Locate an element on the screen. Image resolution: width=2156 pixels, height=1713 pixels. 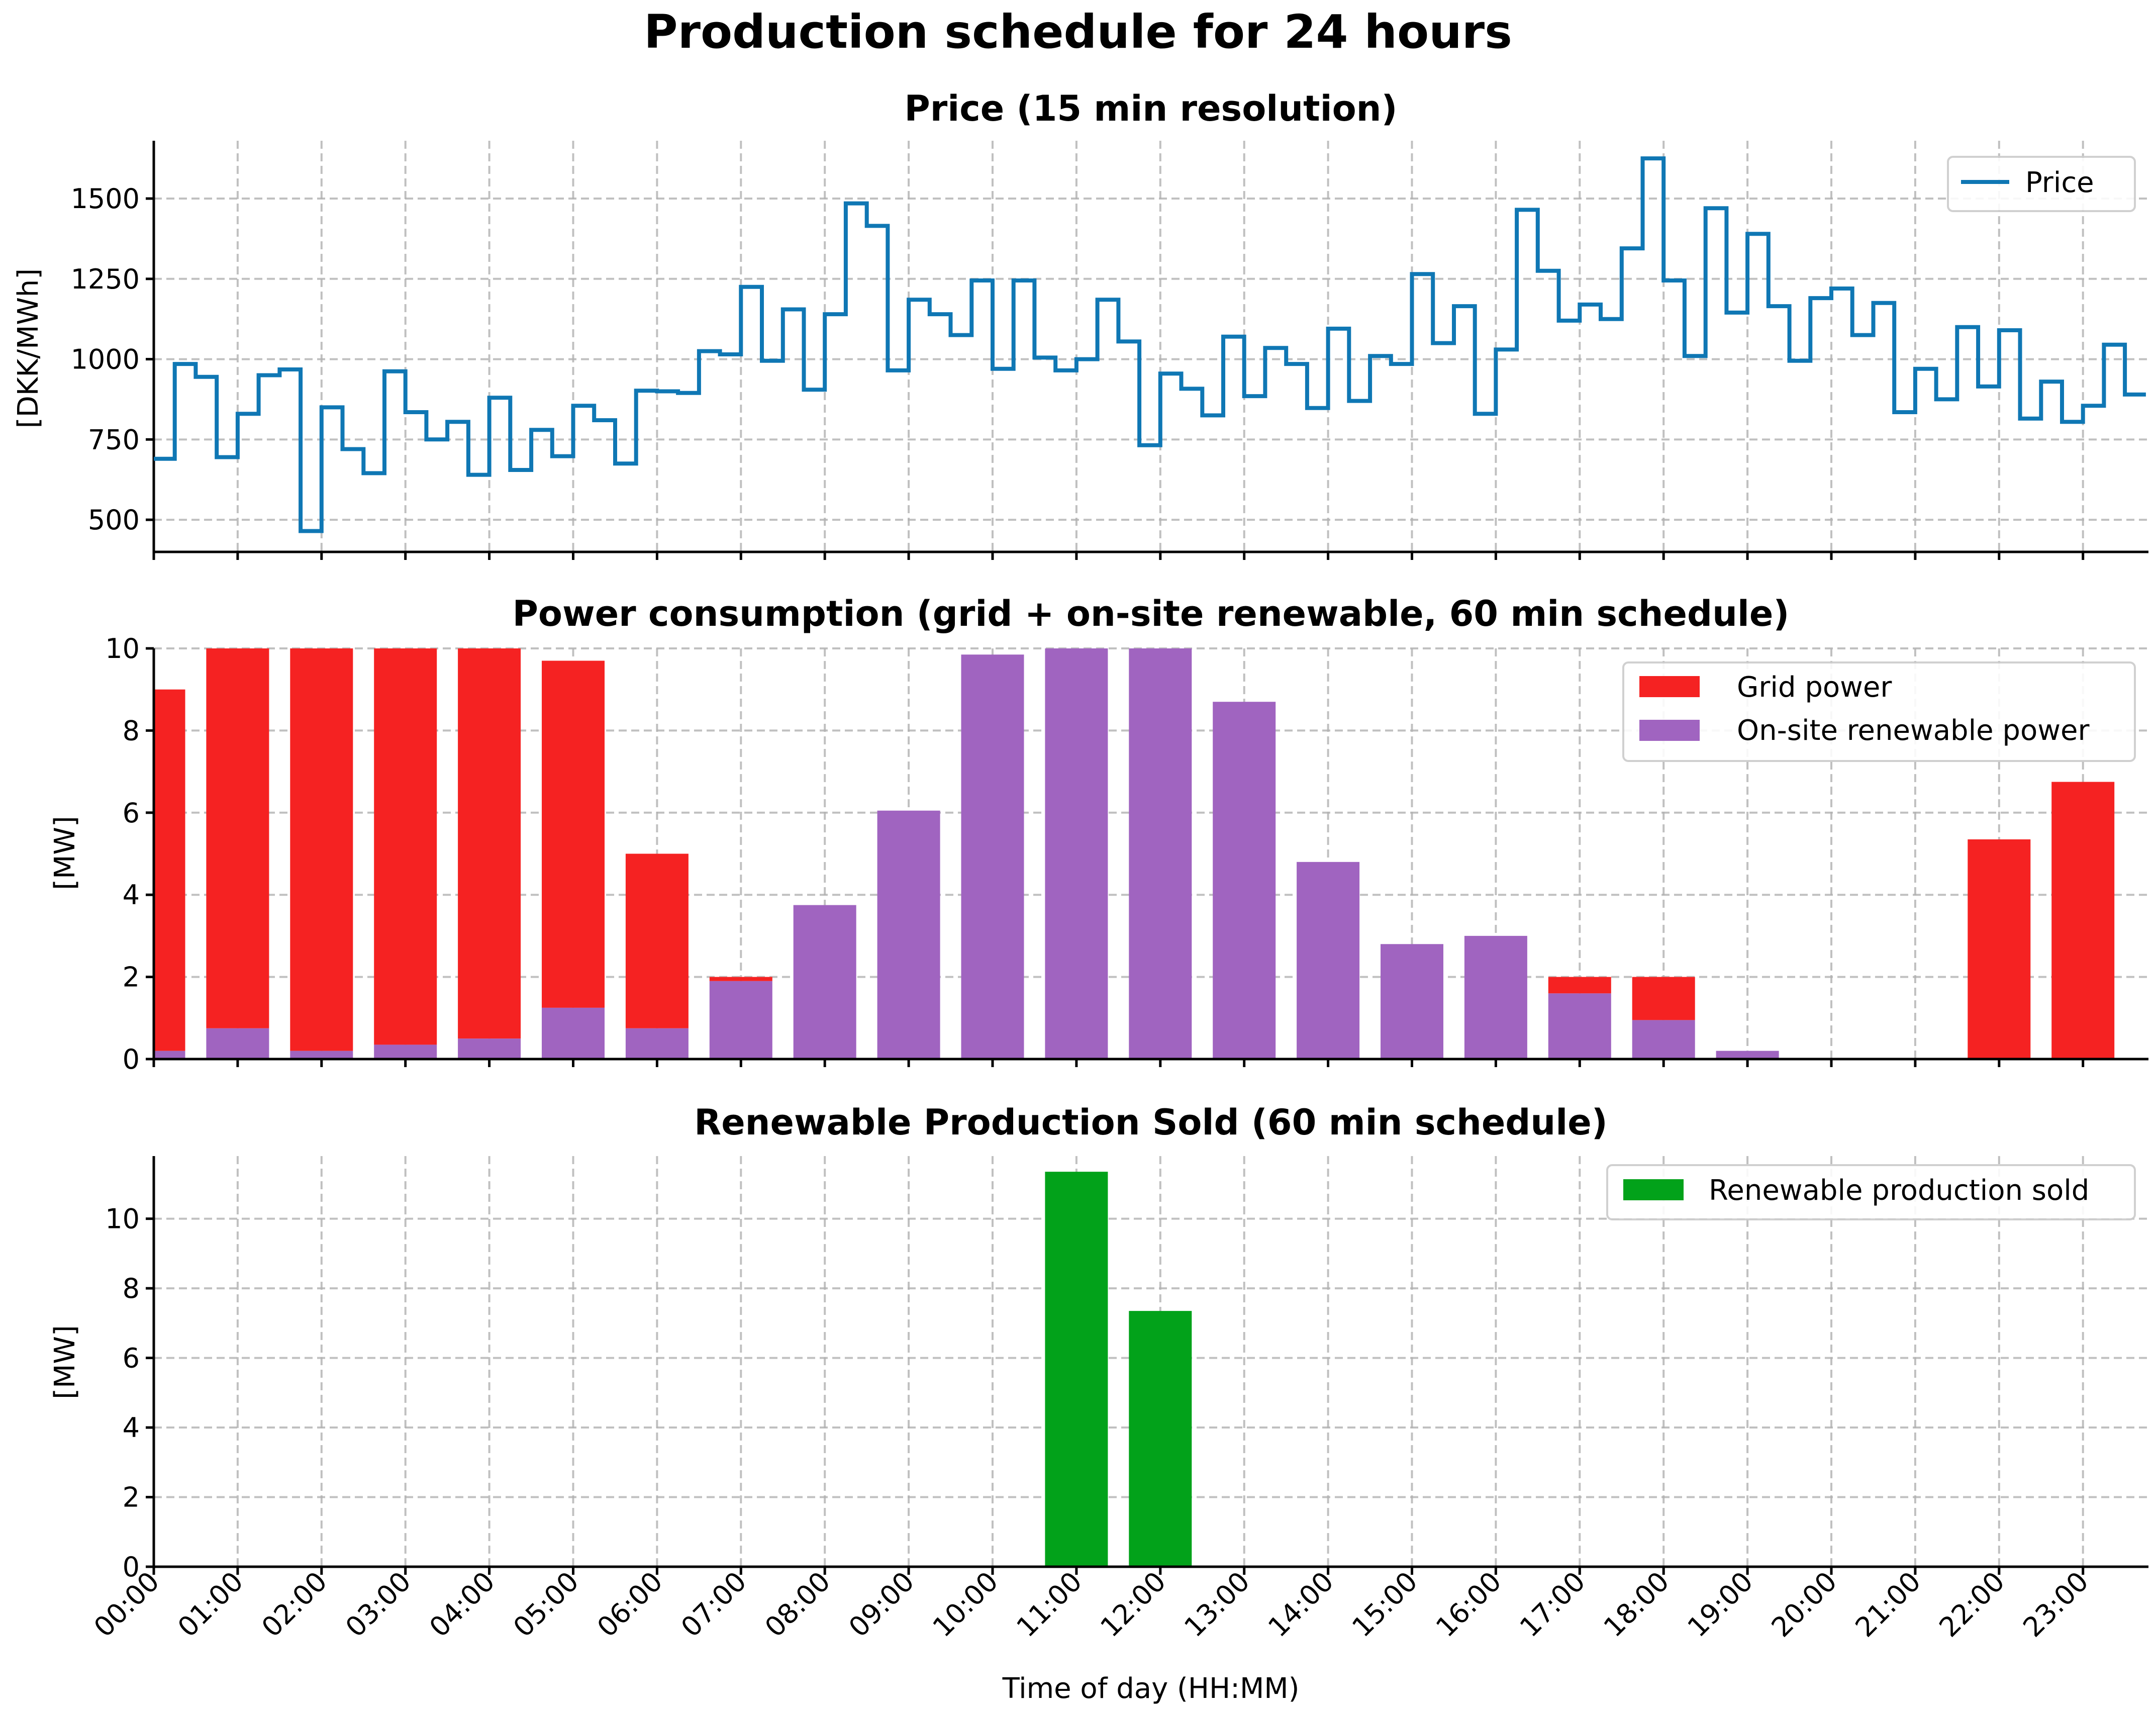
grid-power-legend-swatch is located at coordinates (1669, 686).